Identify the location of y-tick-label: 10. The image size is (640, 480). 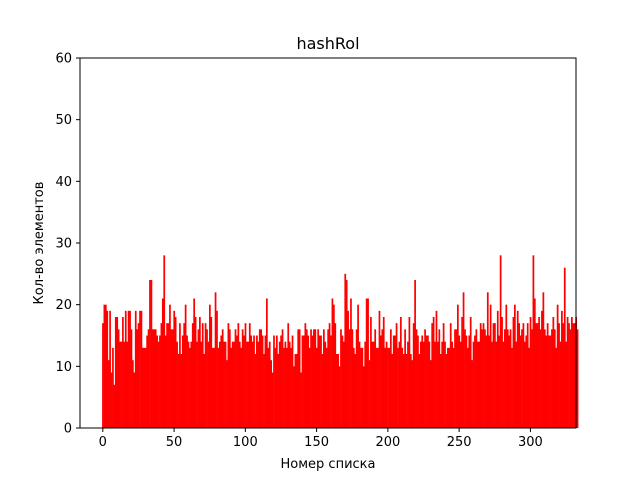
(63, 367).